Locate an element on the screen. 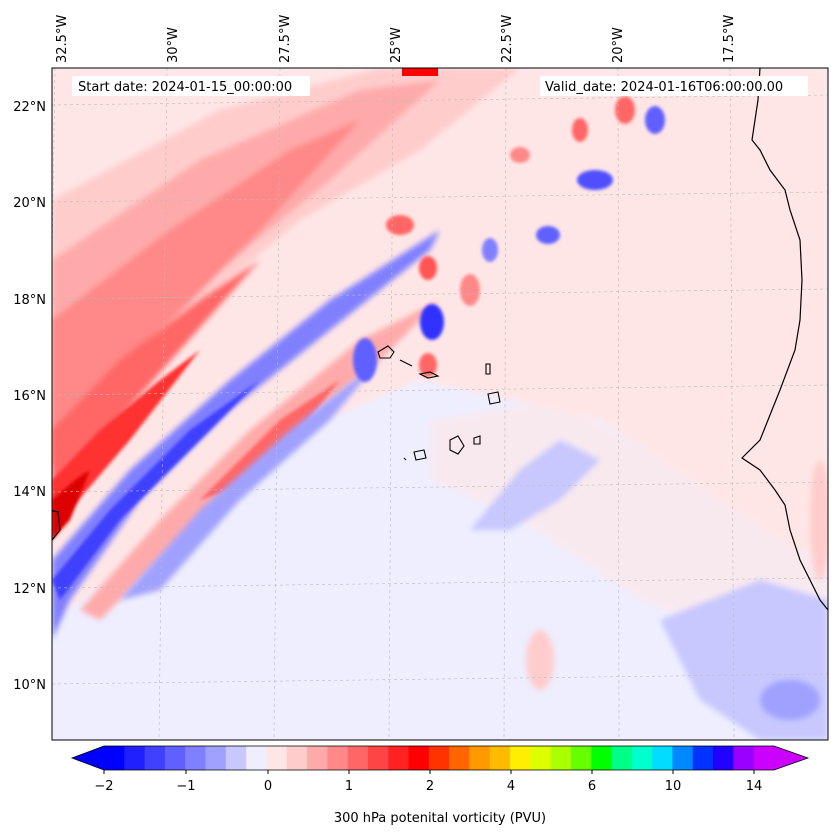 Image resolution: width=837 pixels, height=836 pixels. lat-label: 22°N is located at coordinates (29, 107).